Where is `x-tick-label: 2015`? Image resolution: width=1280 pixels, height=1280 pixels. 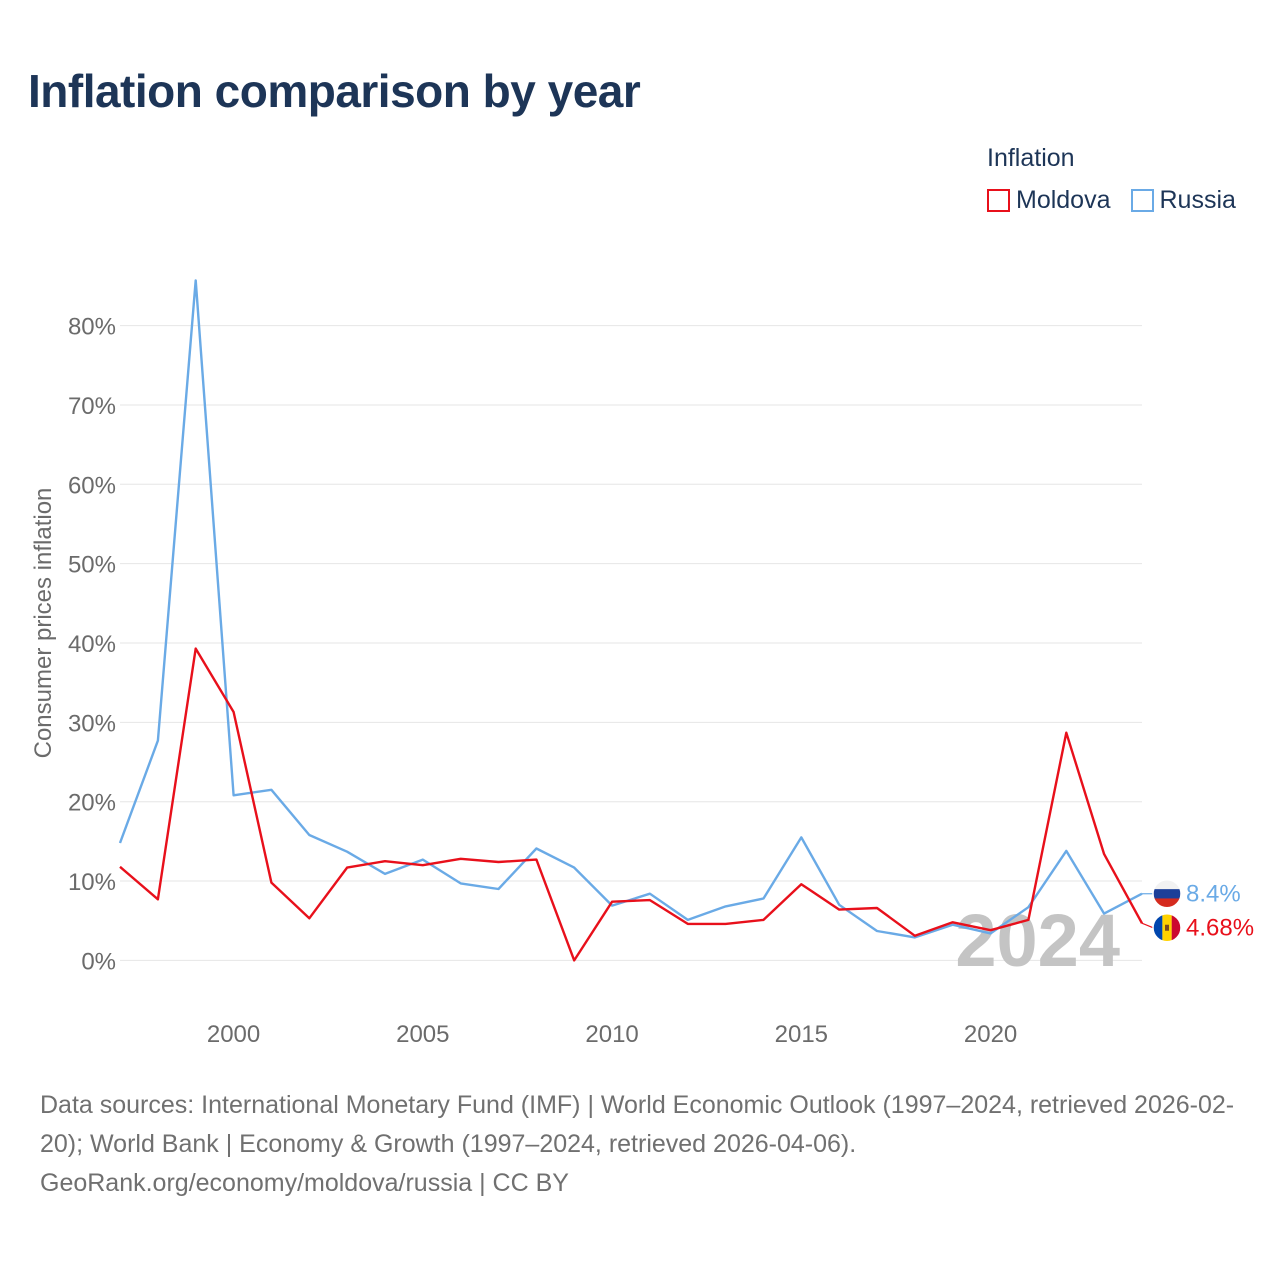 x-tick-label: 2015 is located at coordinates (801, 1034).